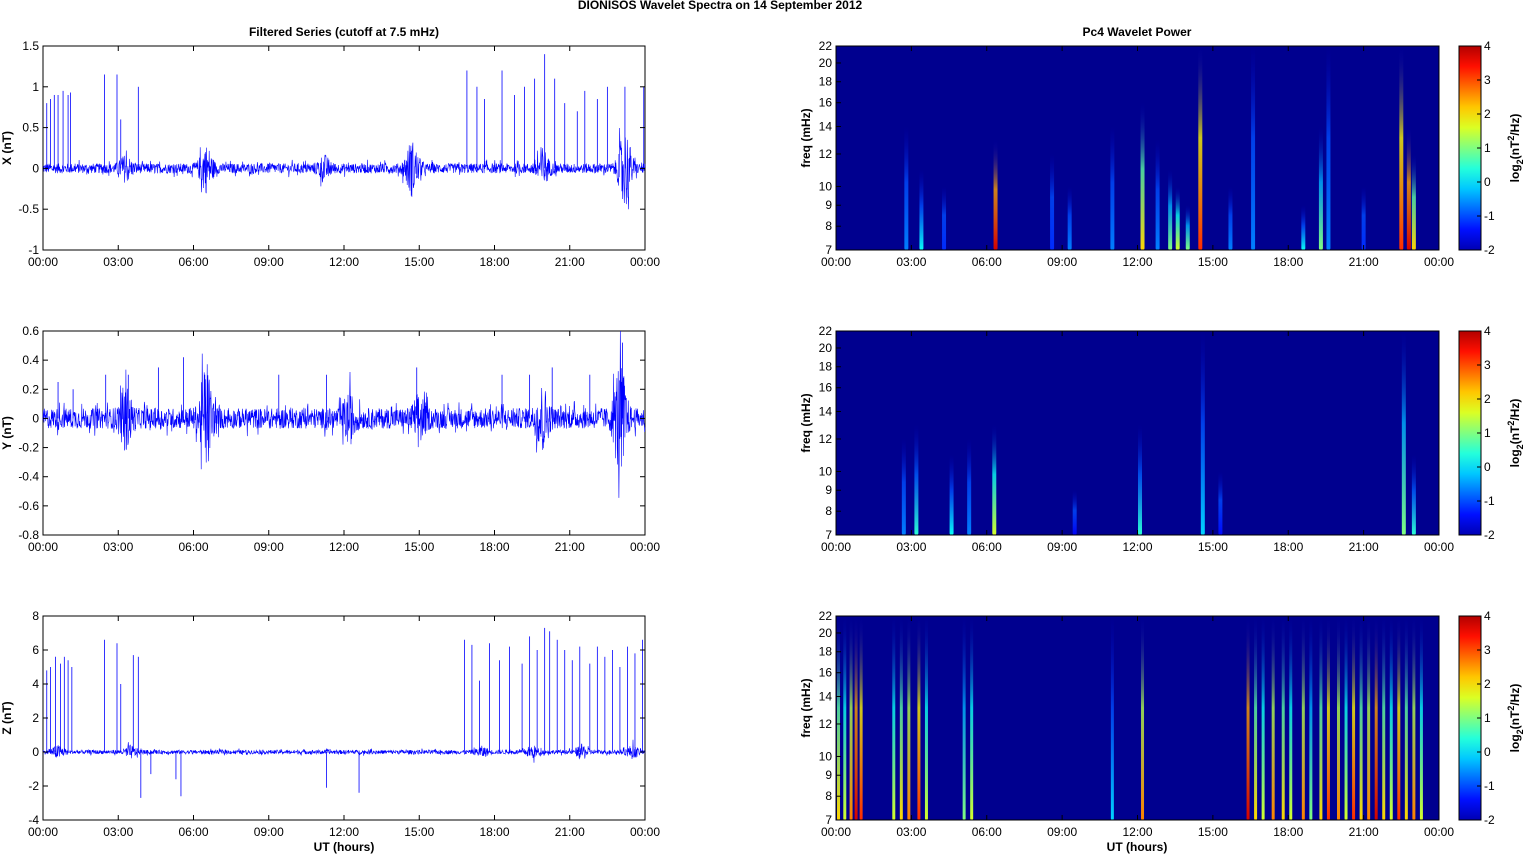  Describe the element at coordinates (33, 786) in the screenshot. I see `y-tick-label: -2` at that location.